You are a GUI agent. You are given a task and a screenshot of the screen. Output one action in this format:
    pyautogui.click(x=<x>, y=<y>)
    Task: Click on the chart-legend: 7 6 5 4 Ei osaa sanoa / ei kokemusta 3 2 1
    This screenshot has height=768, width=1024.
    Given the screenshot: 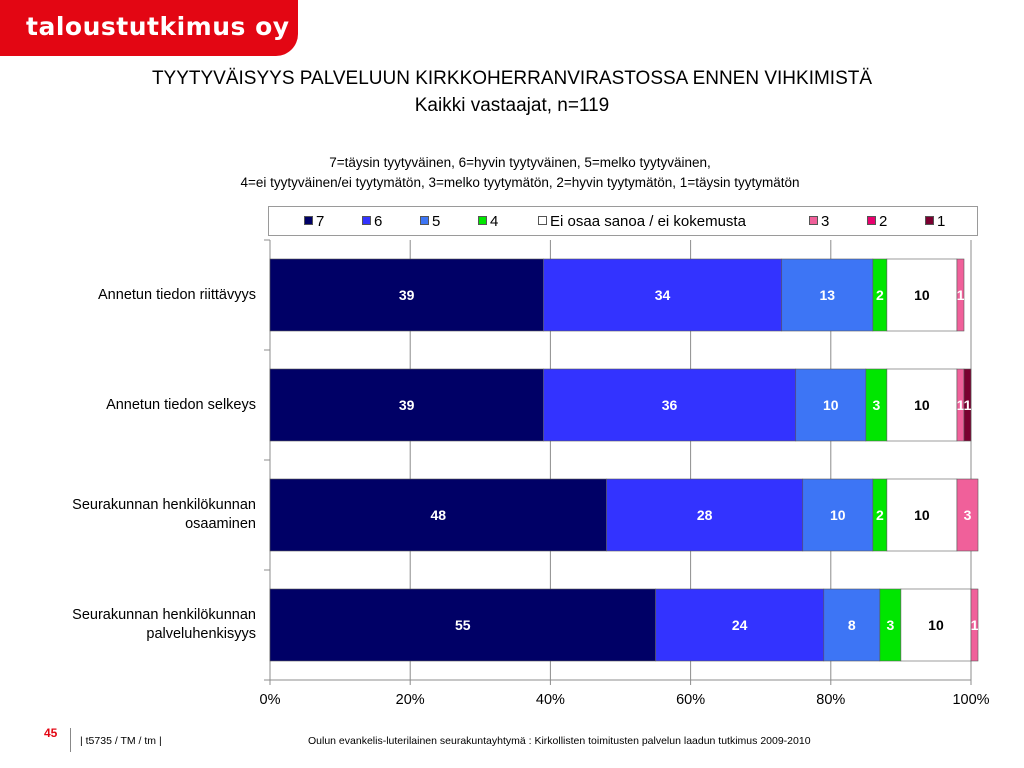 What is the action you would take?
    pyautogui.click(x=623, y=221)
    